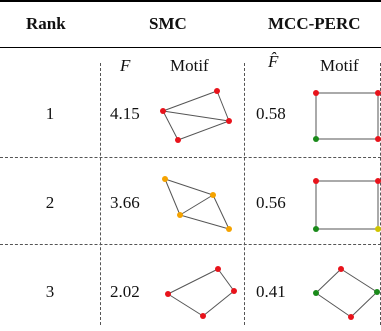 This screenshot has height=331, width=381. Describe the element at coordinates (125, 202) in the screenshot. I see `smc-f-value: 3.66` at that location.